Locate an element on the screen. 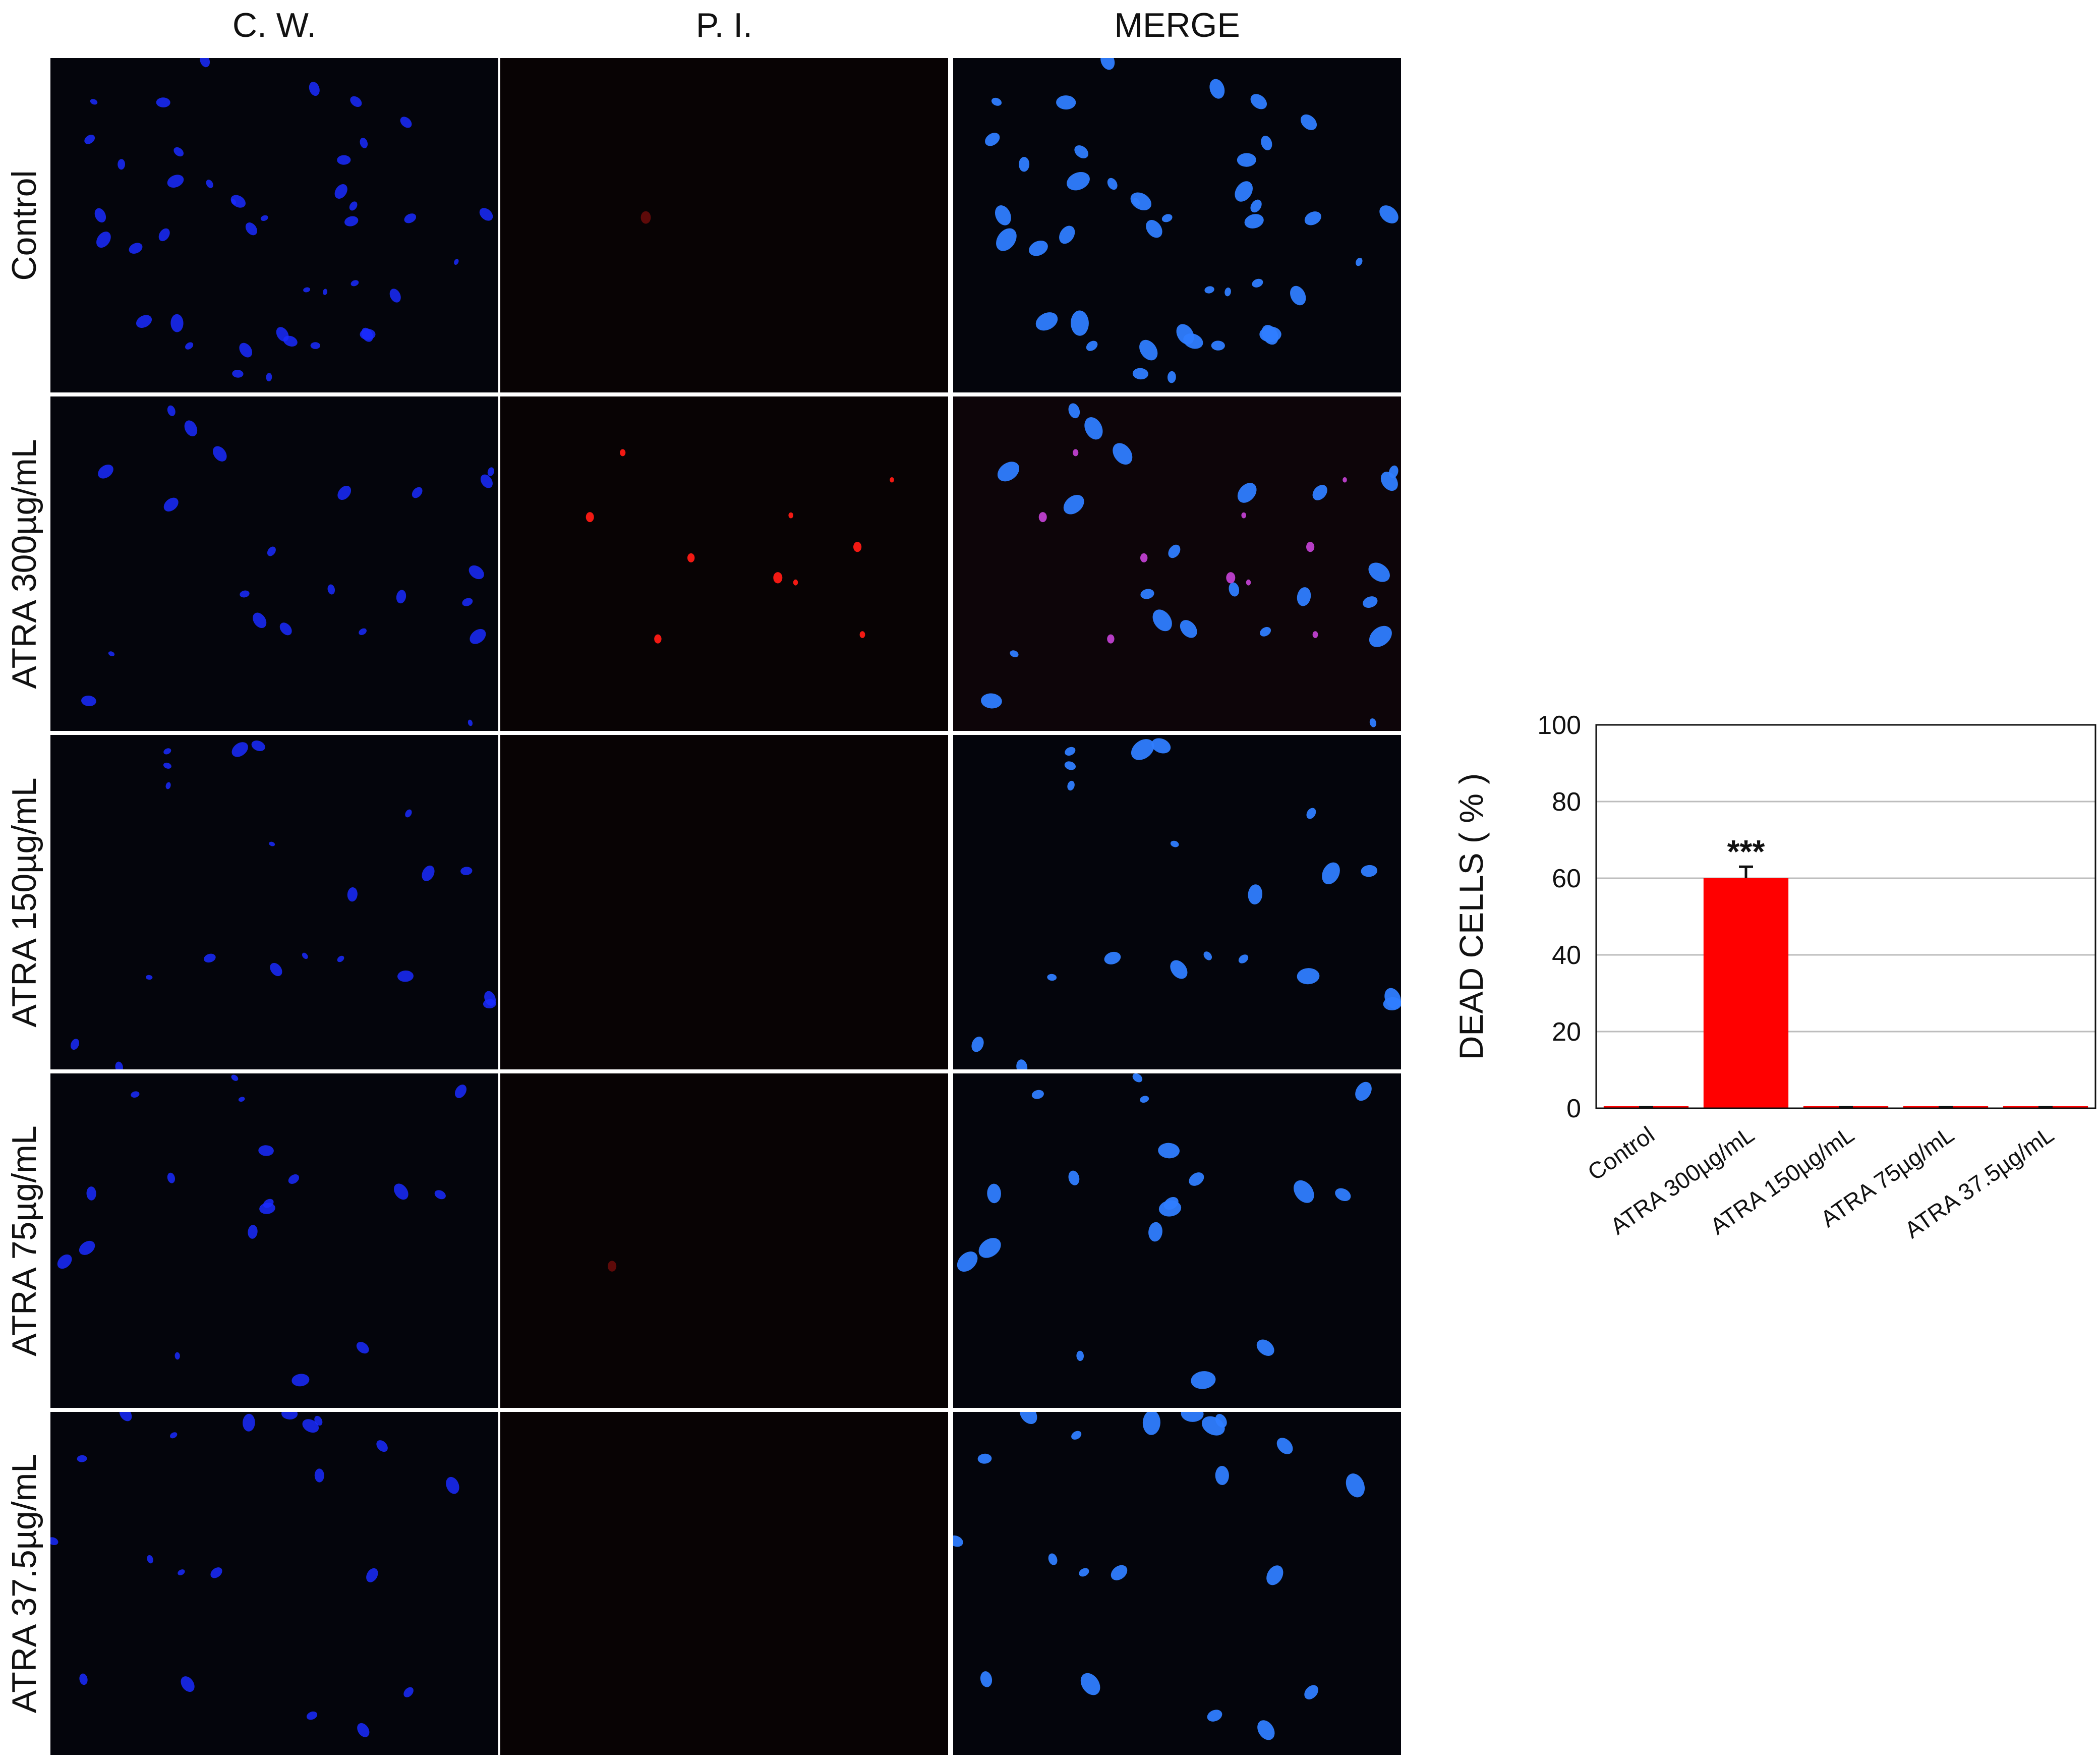  row-label-container: ATRA 150µg/mL is located at coordinates (24, 902).